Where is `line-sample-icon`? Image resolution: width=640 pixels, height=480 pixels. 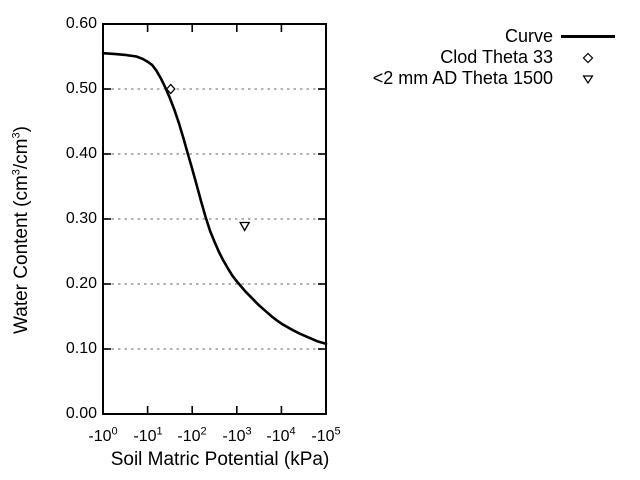
line-sample-icon is located at coordinates (588, 36).